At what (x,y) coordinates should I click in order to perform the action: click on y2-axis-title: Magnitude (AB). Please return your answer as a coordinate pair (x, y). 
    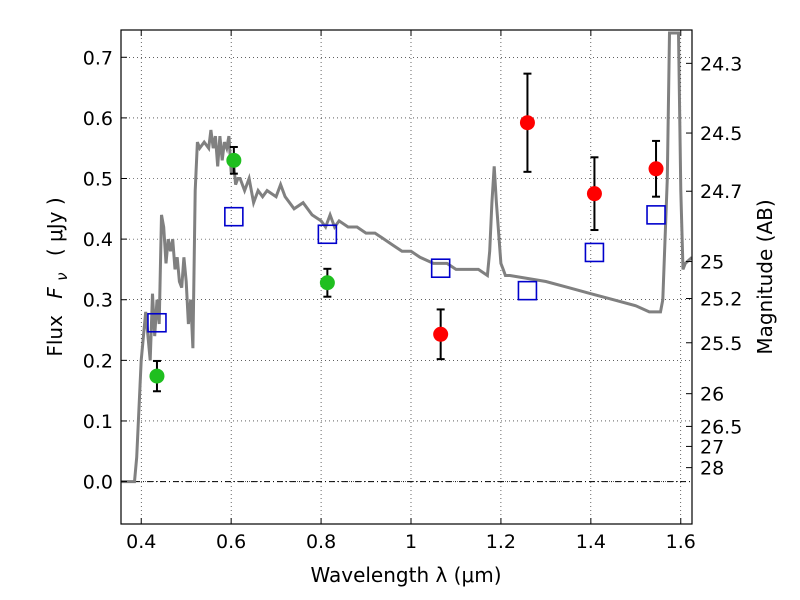
    Looking at the image, I should click on (765, 276).